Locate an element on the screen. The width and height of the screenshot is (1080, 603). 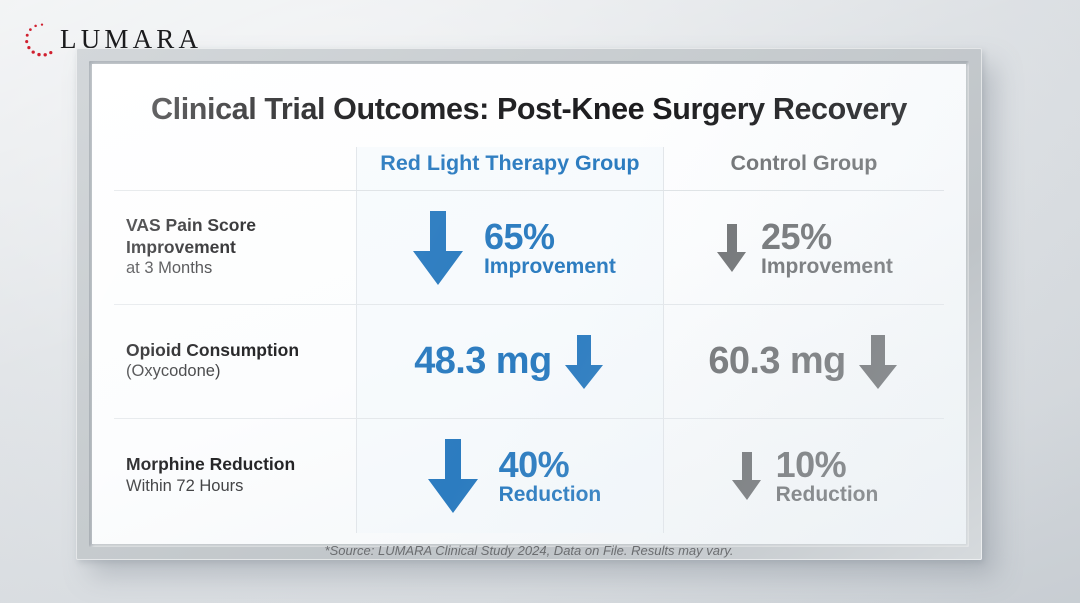
stat-block: 40% Reduction is located at coordinates (550, 474).